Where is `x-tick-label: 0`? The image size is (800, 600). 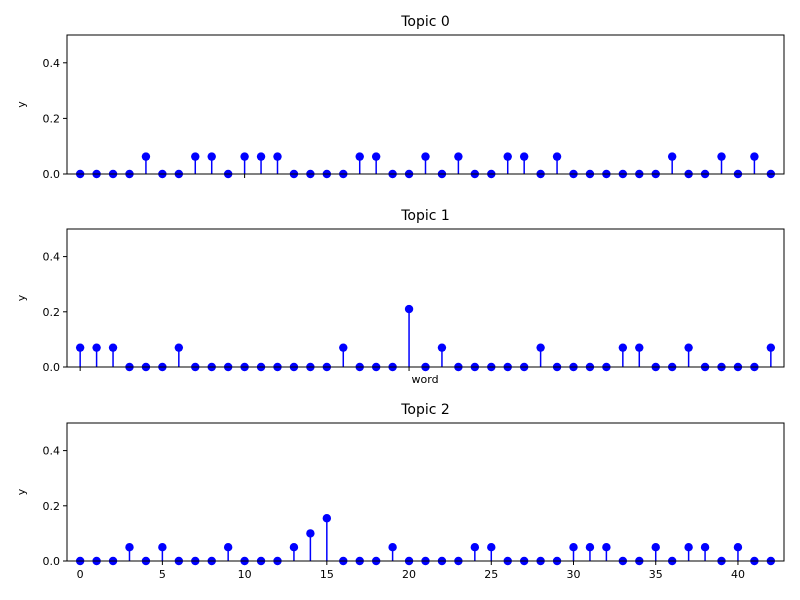 x-tick-label: 0 is located at coordinates (80, 574).